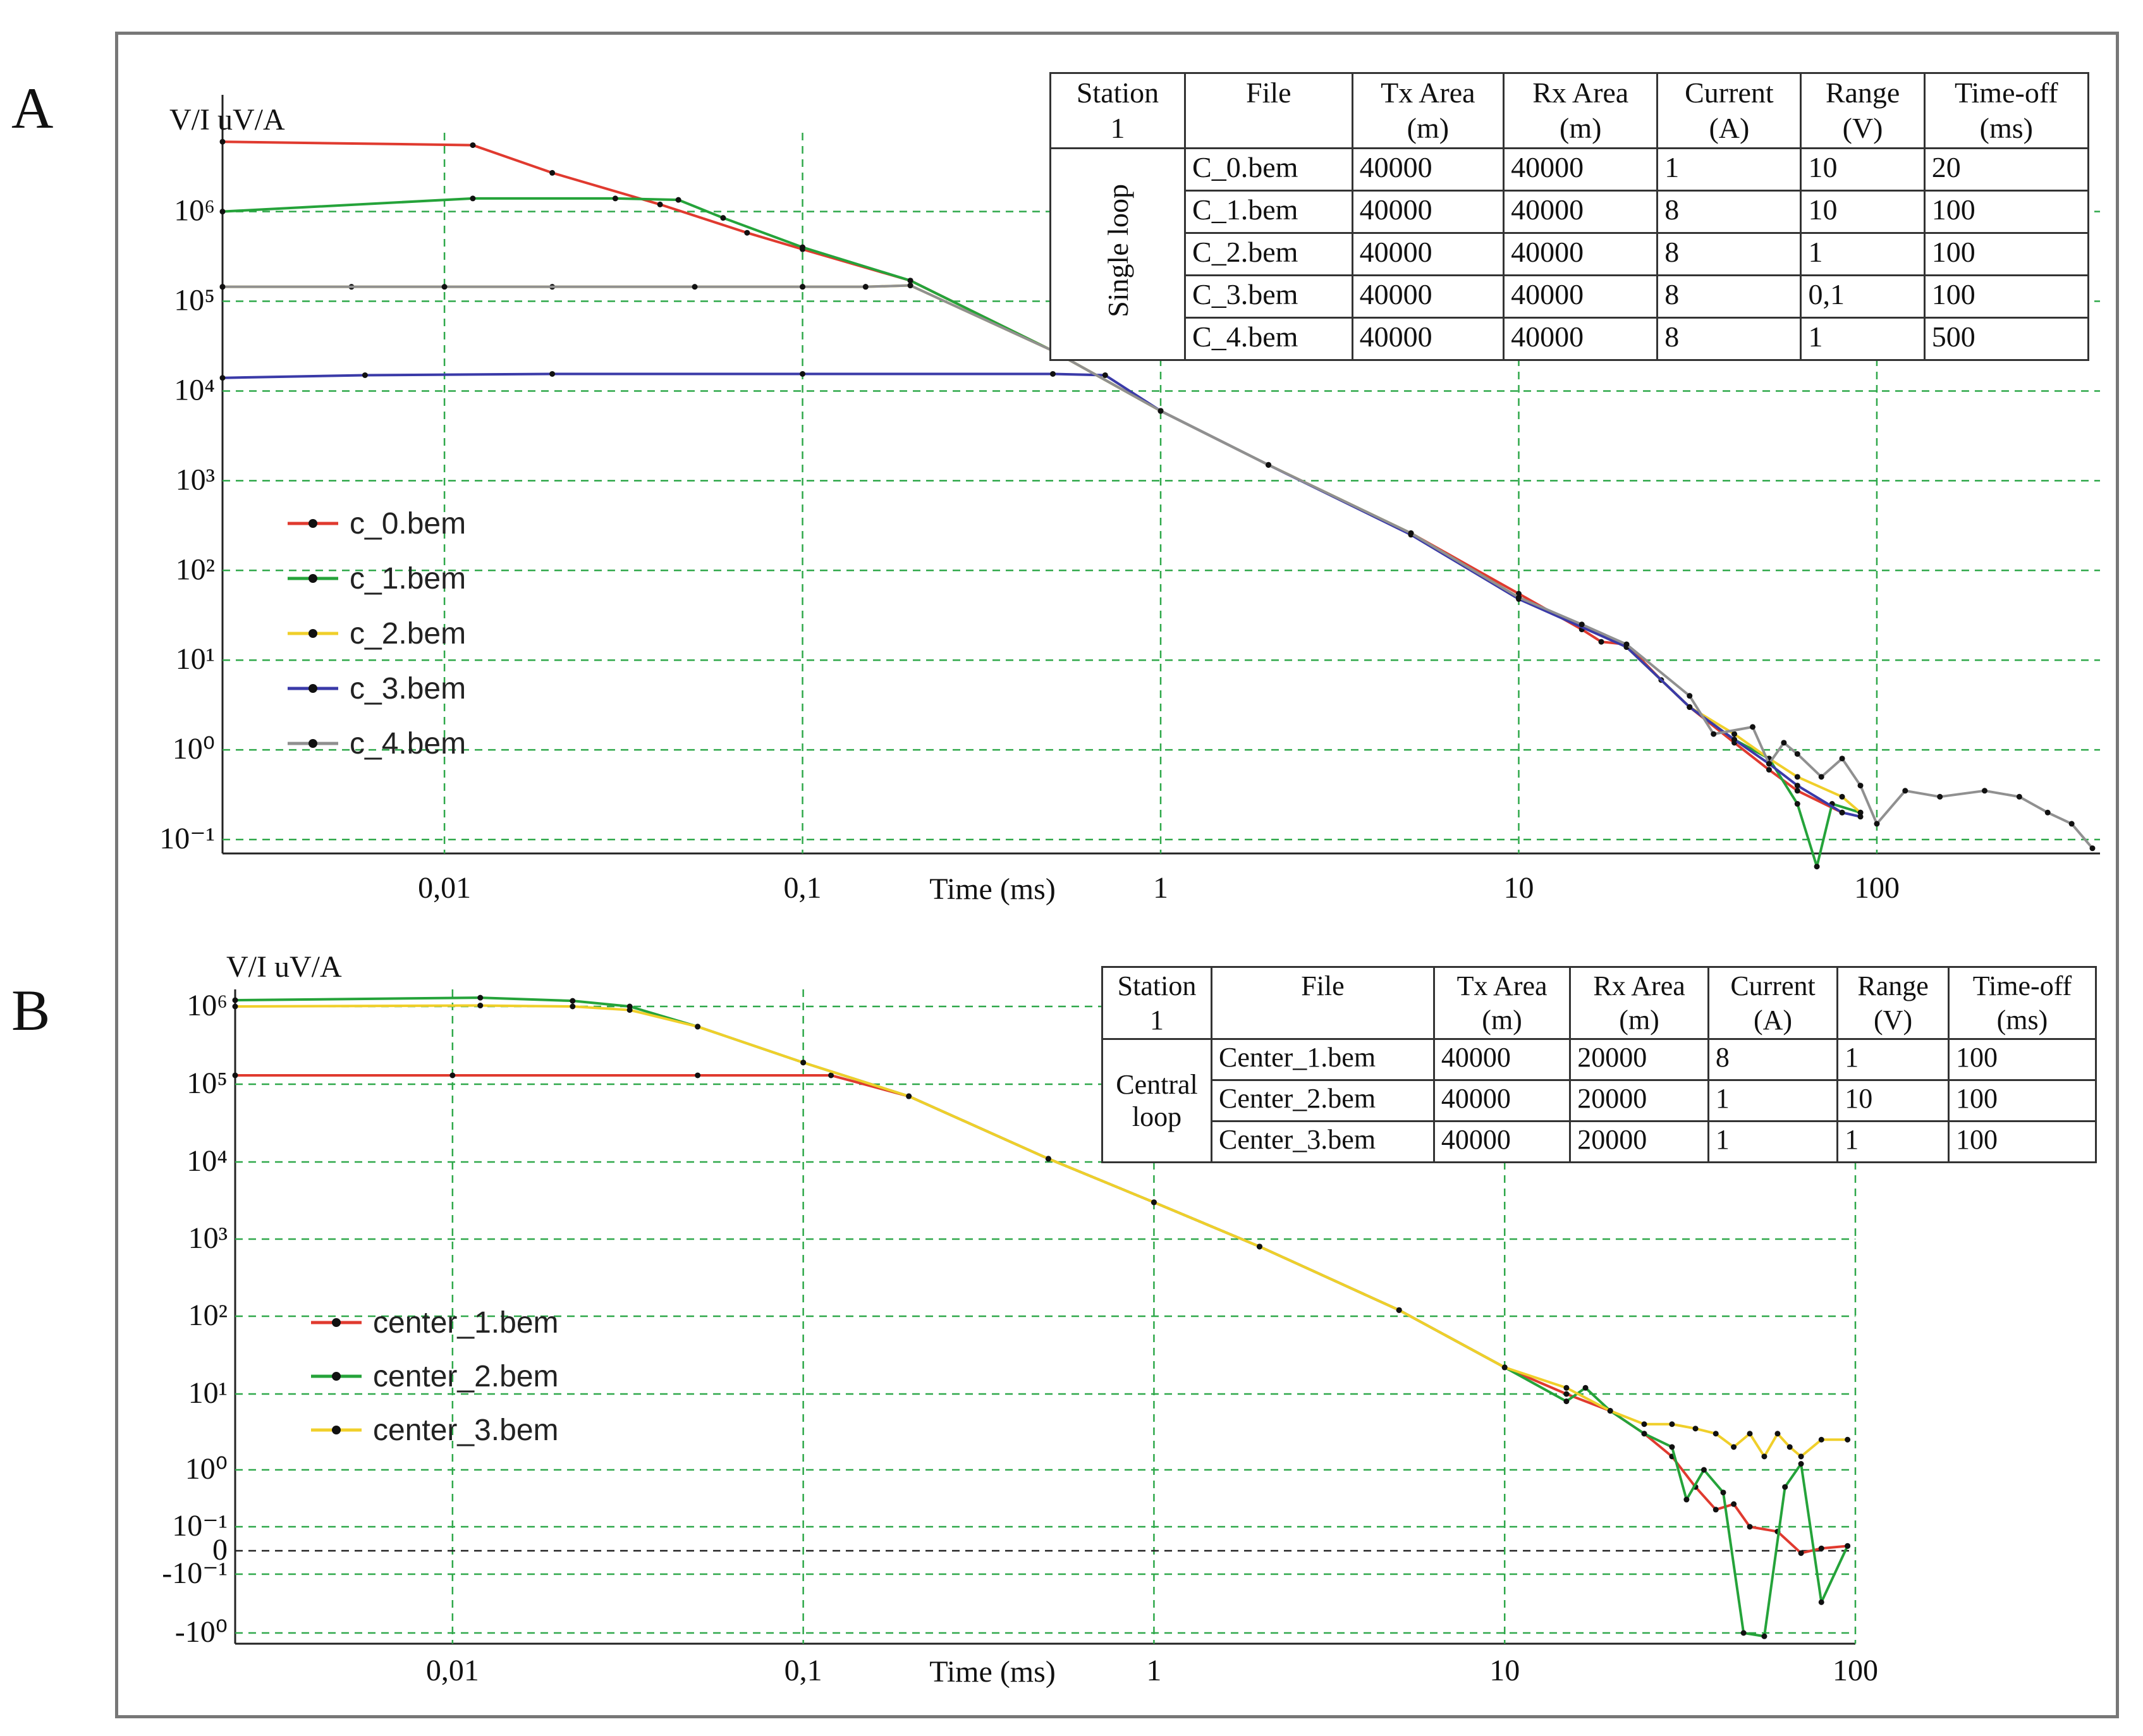 The height and width of the screenshot is (1736, 2143). Describe the element at coordinates (208, 1238) in the screenshot. I see `y-tick-label: 10³` at that location.